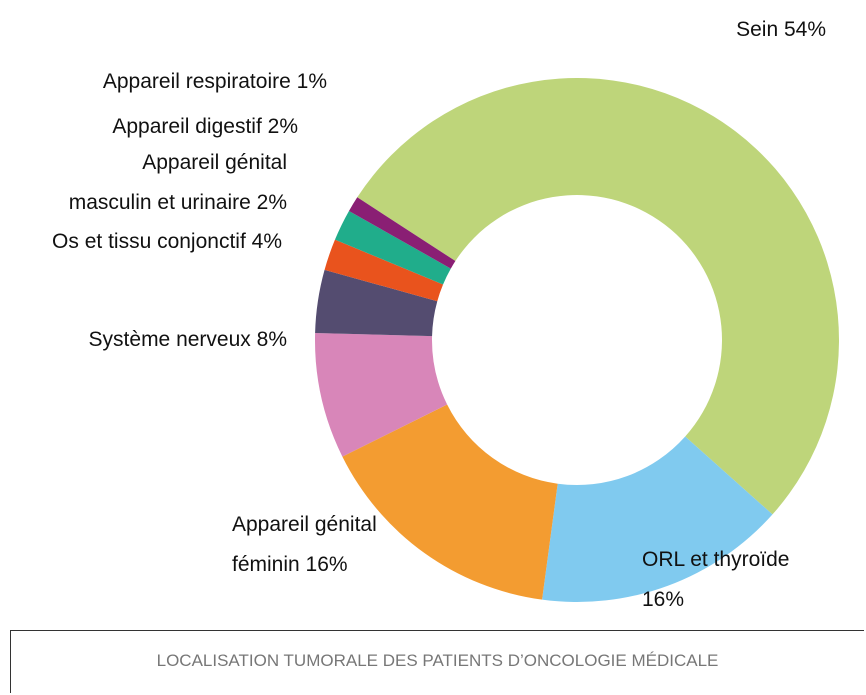 The width and height of the screenshot is (866, 695). I want to click on slice-label: Os et tissu conjonctif 4%, so click(141, 242).